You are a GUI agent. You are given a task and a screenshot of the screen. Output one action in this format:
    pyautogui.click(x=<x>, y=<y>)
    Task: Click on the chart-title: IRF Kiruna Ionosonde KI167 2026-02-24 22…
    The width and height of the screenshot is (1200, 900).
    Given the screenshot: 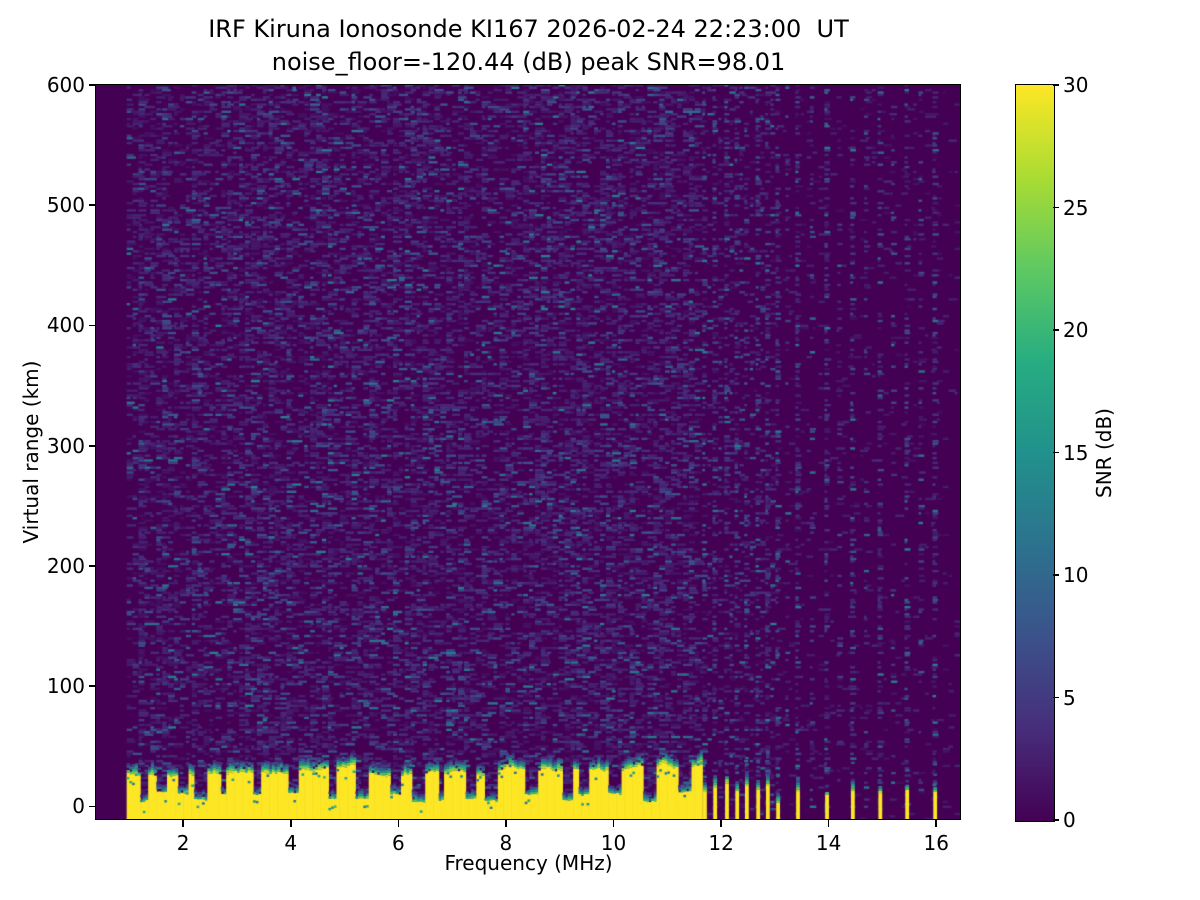 What is the action you would take?
    pyautogui.click(x=528, y=29)
    